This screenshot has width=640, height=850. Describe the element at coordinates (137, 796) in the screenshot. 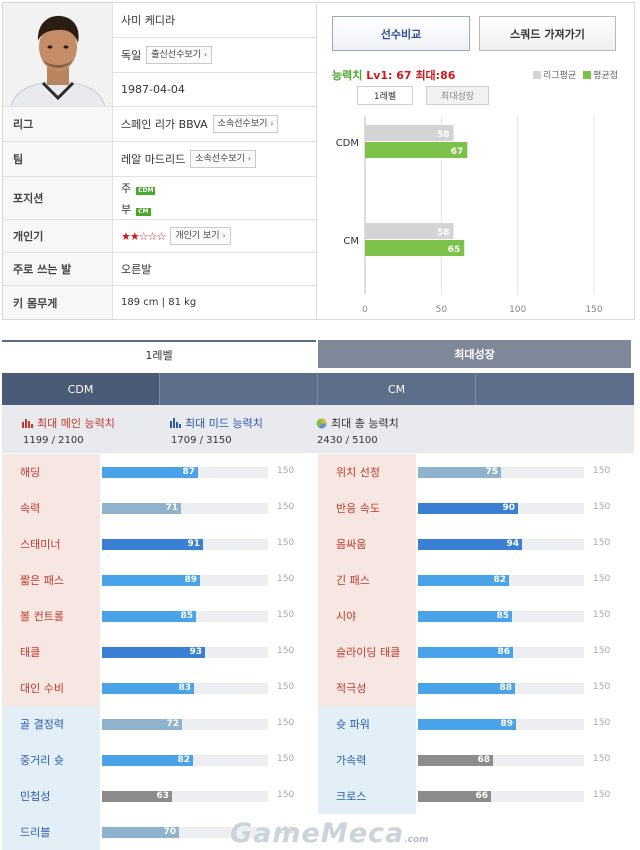

I see `attribute-bar: 63` at that location.